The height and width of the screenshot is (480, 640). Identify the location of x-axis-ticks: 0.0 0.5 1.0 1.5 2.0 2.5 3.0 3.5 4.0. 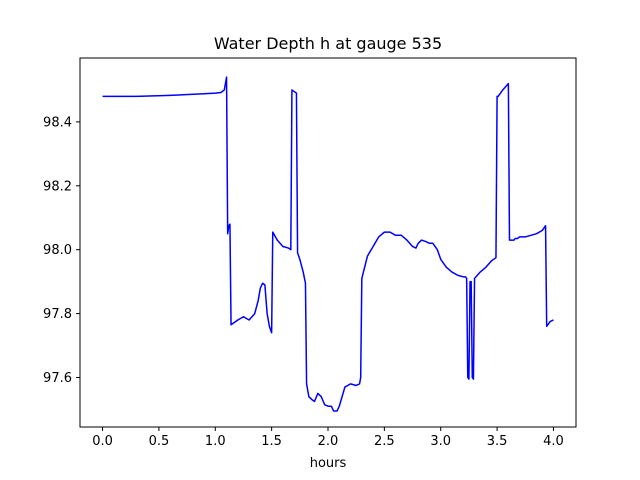
(328, 438).